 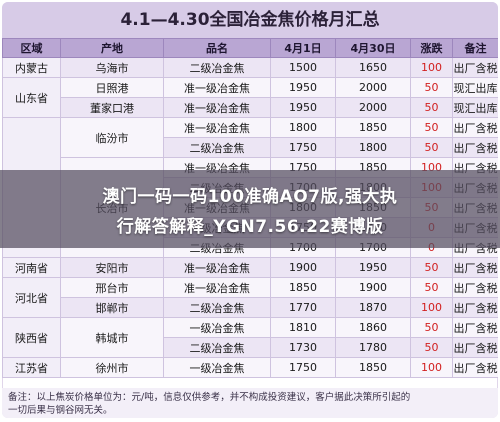 I want to click on cell-price-apr30: 1870, so click(x=373, y=307).